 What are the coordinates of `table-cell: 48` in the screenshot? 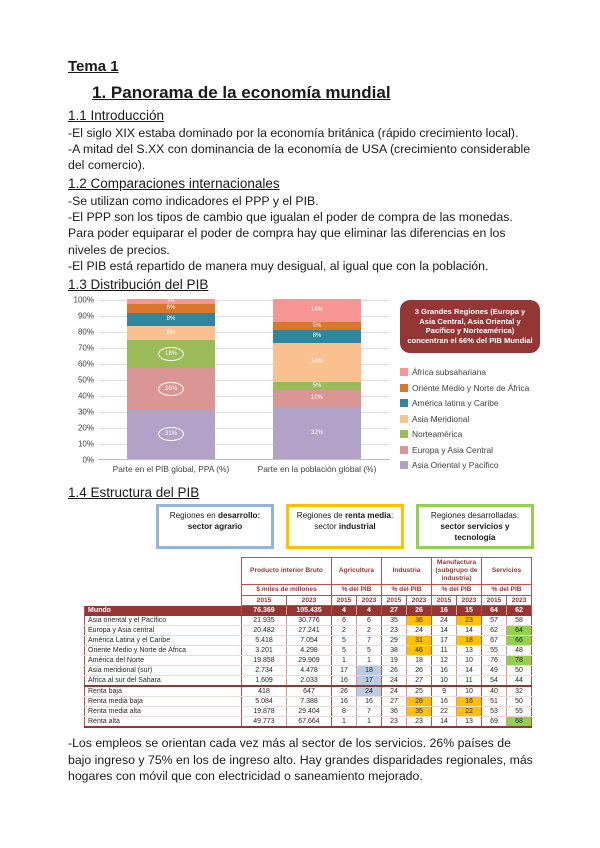 It's located at (519, 651).